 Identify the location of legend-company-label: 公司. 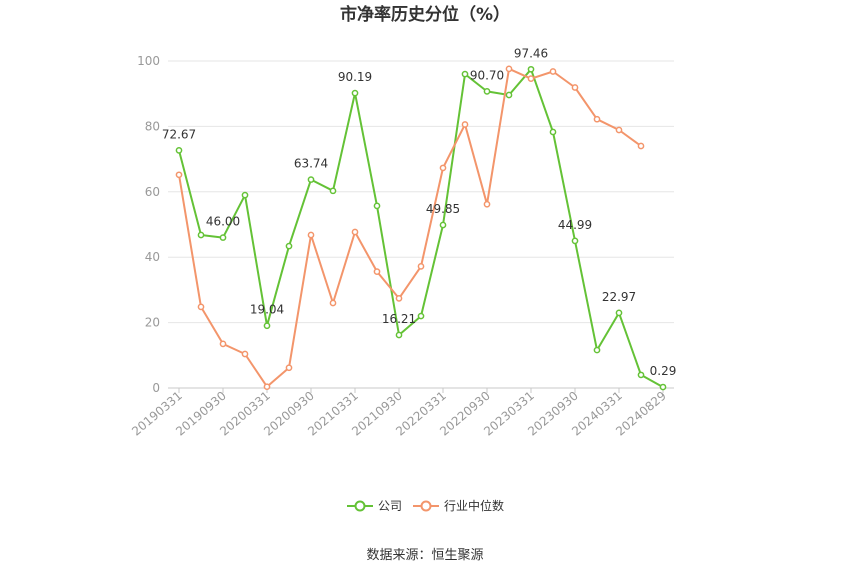
(390, 506).